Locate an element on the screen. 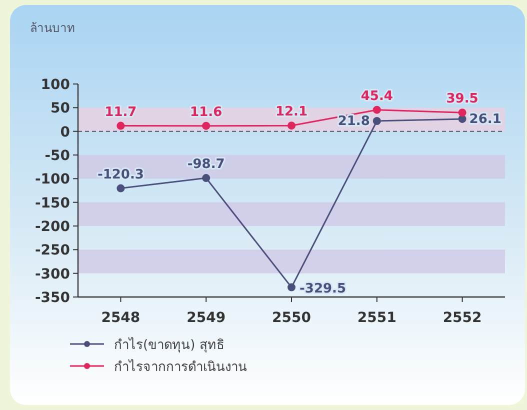 The width and height of the screenshot is (527, 410). x-tick-label: 2551 is located at coordinates (376, 318).